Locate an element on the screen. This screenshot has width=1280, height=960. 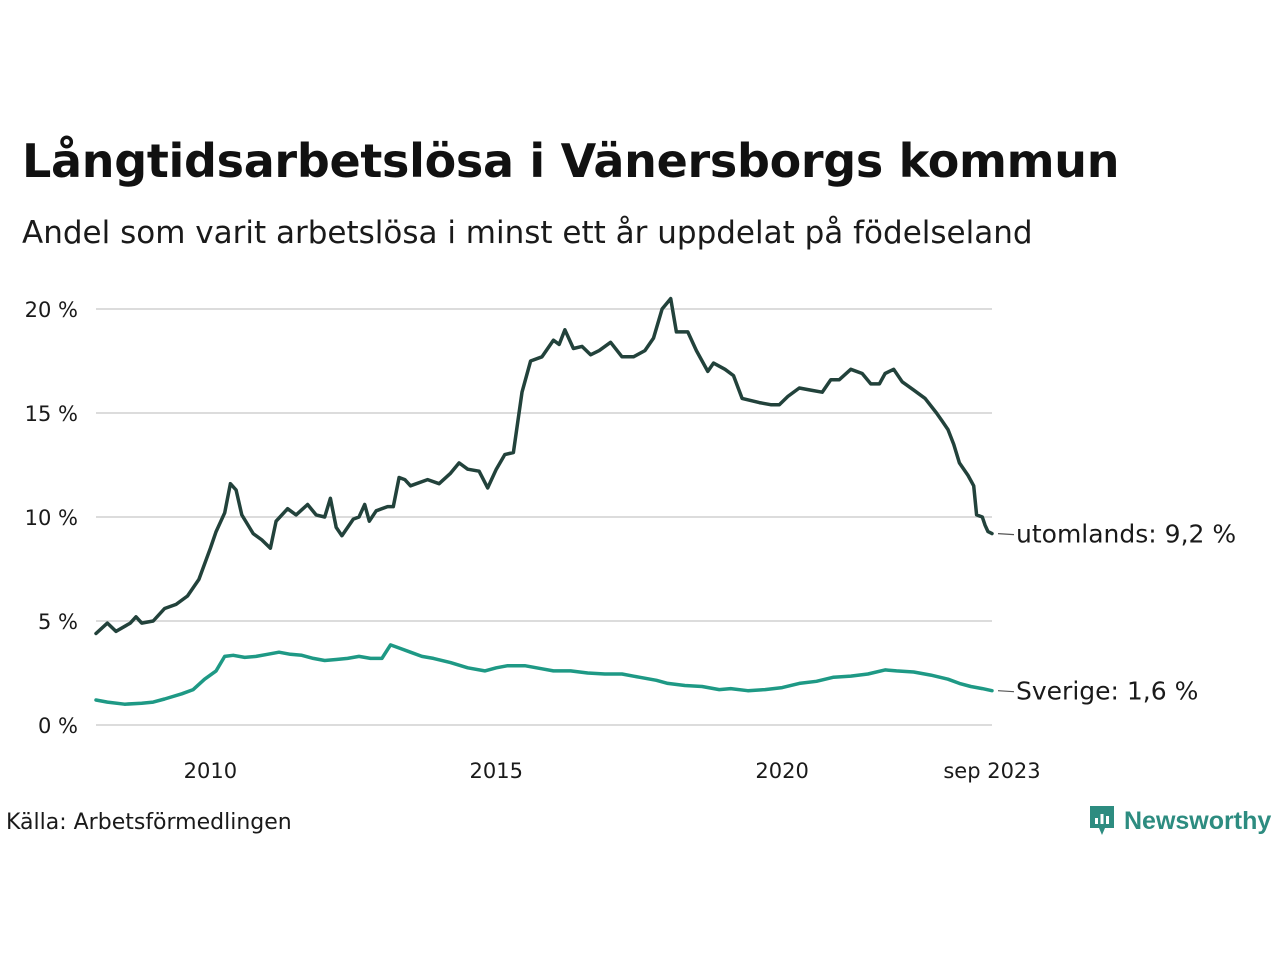
series-line-sverige is located at coordinates (544, 674).